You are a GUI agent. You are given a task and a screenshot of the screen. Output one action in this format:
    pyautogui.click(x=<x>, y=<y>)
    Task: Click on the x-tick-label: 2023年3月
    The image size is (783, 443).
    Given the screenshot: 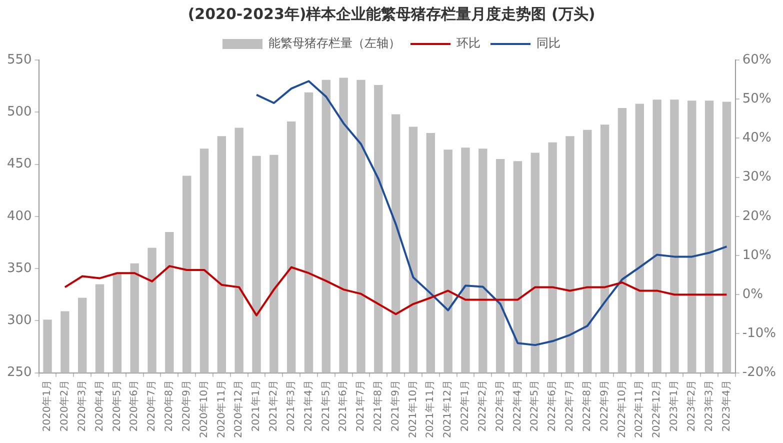 What is the action you would take?
    pyautogui.click(x=708, y=406)
    